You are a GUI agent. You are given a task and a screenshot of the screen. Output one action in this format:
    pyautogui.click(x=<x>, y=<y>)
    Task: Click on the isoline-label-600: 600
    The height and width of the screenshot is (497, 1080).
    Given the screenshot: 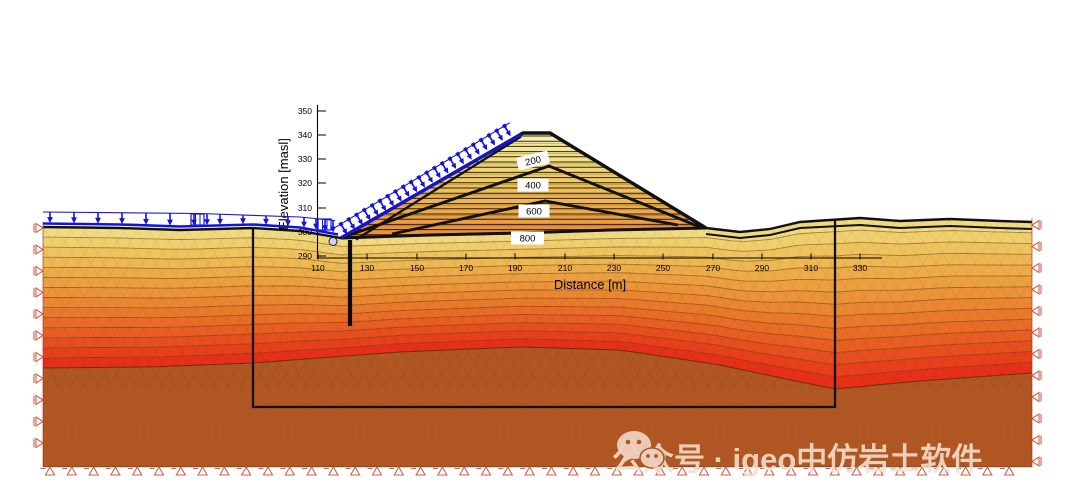 What is the action you would take?
    pyautogui.click(x=534, y=211)
    